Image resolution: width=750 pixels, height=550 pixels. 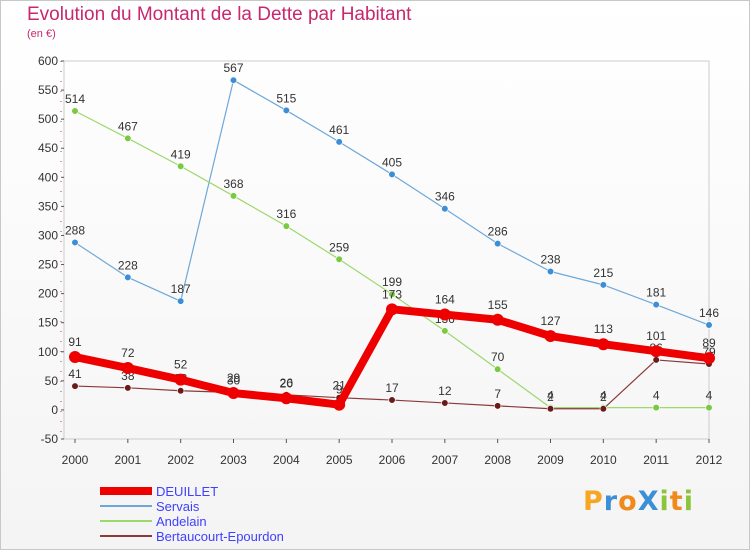 What do you see at coordinates (286, 214) in the screenshot?
I see `data-label-andelain: 316` at bounding box center [286, 214].